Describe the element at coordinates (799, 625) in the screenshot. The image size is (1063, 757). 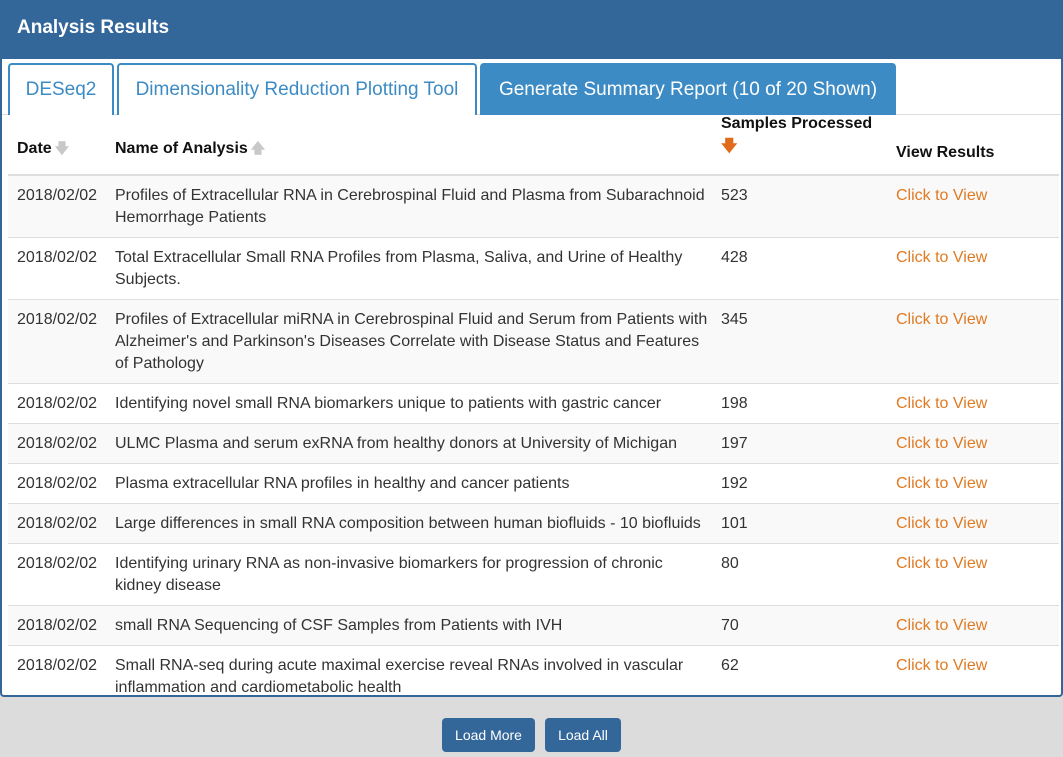
I see `cell-samples: 70` at that location.